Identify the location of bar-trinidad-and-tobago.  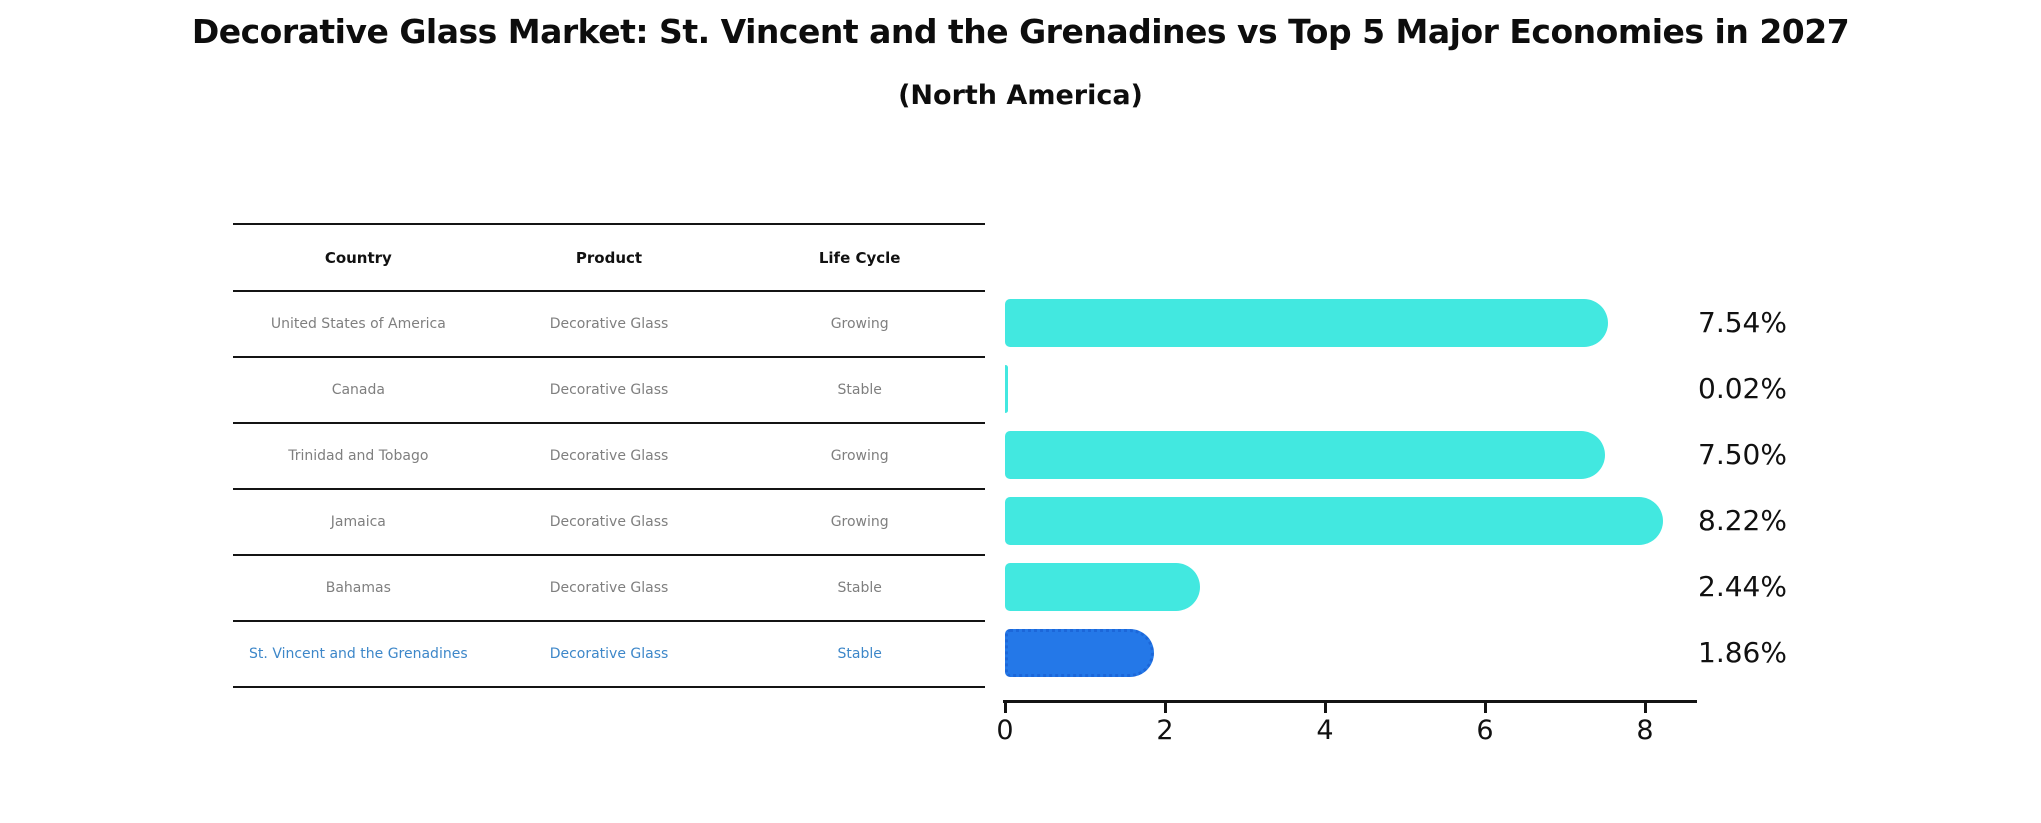
(1305, 455).